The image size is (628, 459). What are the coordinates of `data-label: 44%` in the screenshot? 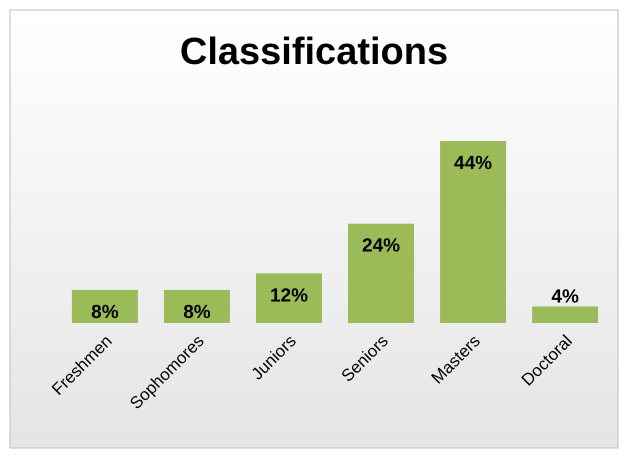 It's located at (473, 163).